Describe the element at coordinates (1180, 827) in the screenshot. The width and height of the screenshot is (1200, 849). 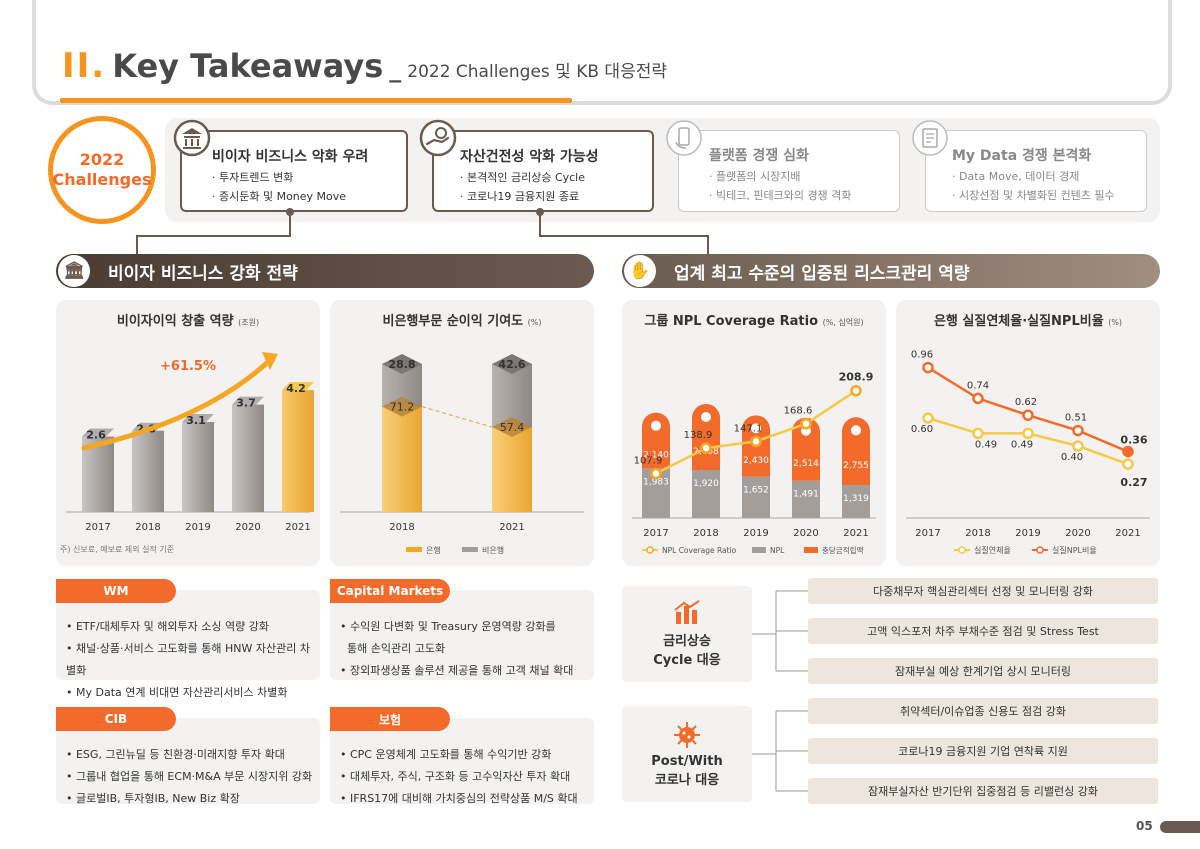
I see `page-number-bar` at that location.